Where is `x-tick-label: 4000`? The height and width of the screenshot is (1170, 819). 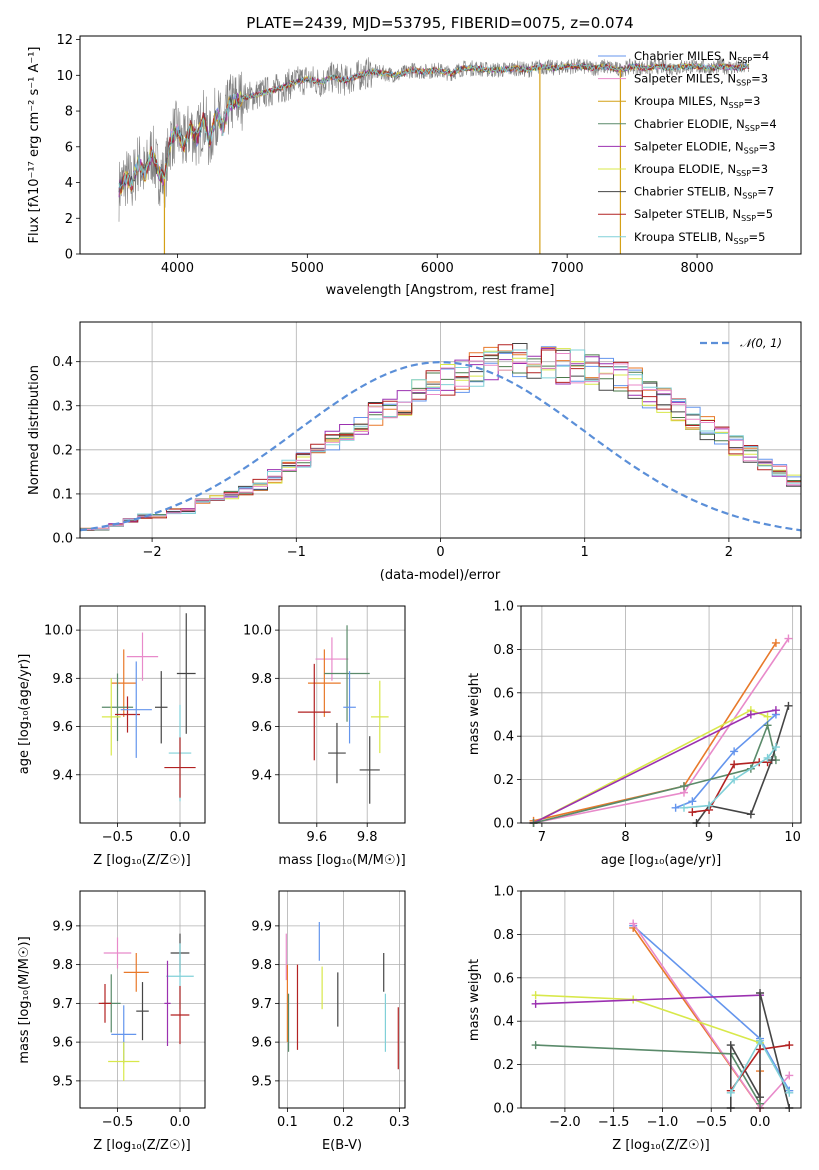 x-tick-label: 4000 is located at coordinates (177, 268).